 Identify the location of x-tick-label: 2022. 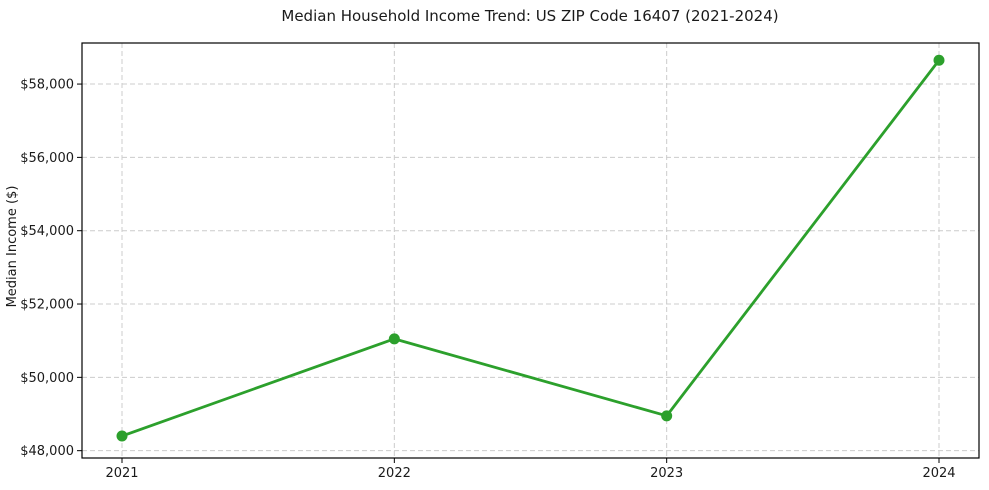
(394, 473).